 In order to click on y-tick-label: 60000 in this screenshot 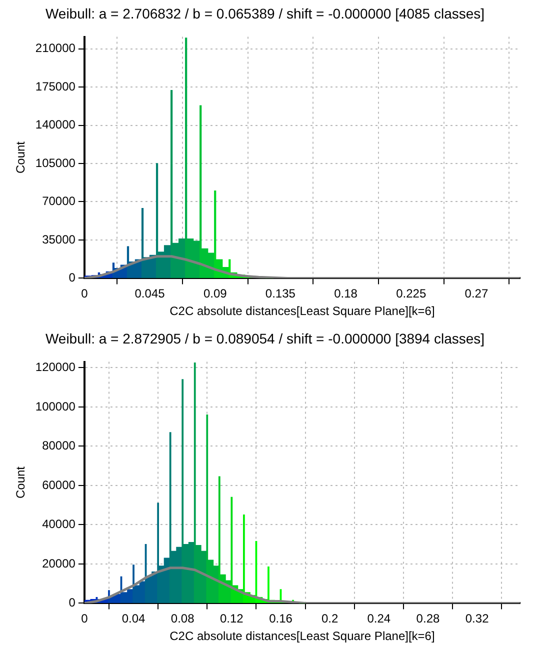, I will do `click(59, 485)`.